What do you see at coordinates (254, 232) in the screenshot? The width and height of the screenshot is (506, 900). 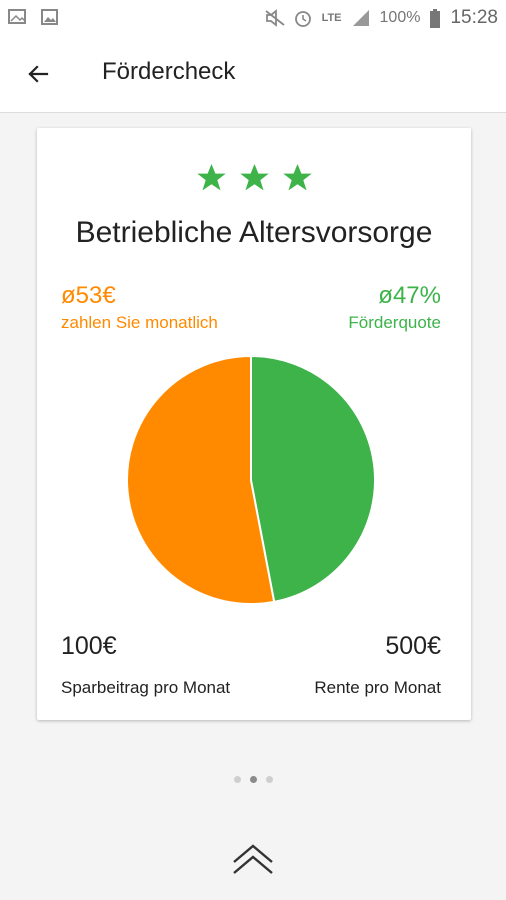 I see `card-title: Betriebliche Altersvorsorge` at bounding box center [254, 232].